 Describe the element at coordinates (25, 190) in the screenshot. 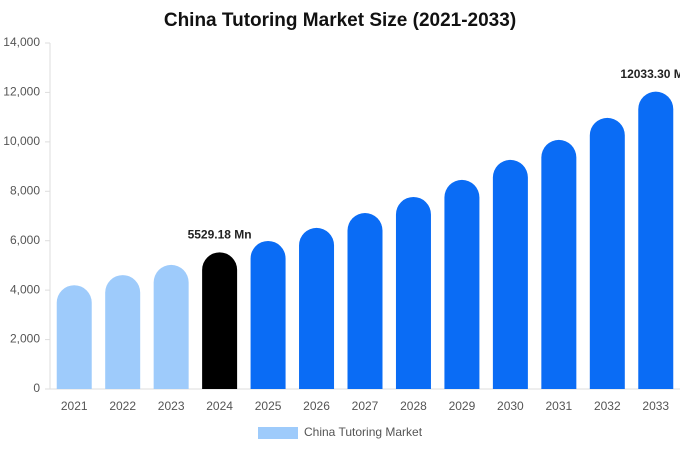

I see `y-tick-label: 8,000` at that location.